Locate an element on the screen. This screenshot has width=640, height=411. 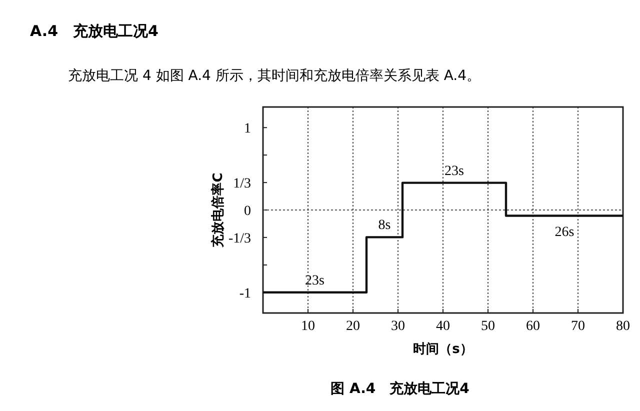
annotation: 8s is located at coordinates (384, 226).